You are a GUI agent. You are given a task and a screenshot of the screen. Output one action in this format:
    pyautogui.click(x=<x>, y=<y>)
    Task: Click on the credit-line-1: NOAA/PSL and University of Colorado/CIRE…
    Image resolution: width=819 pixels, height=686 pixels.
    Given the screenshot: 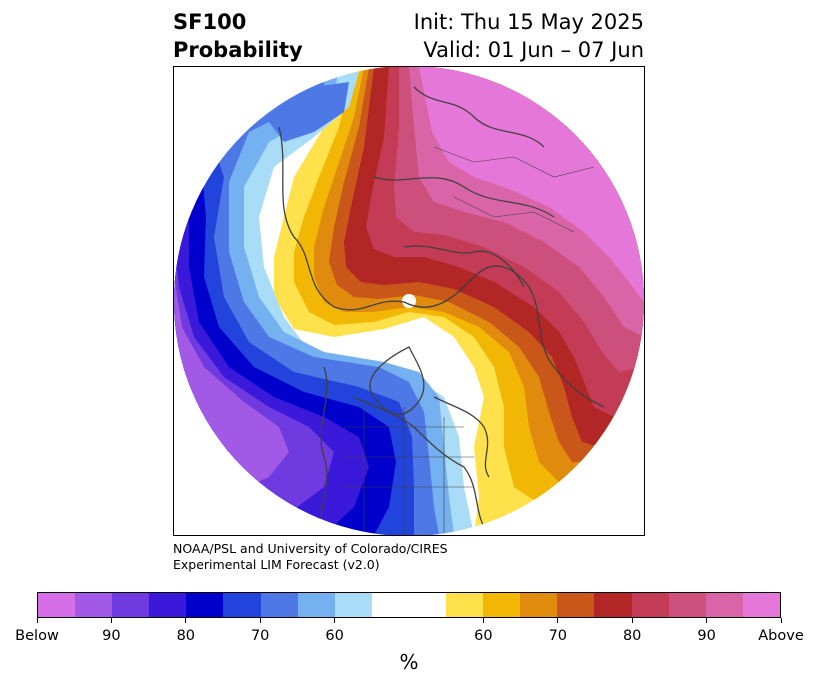 What is the action you would take?
    pyautogui.click(x=310, y=548)
    